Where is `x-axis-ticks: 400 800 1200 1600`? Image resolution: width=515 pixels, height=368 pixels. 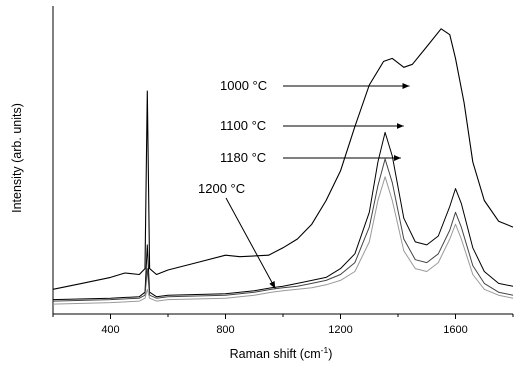 x-axis-ticks: 400 800 1200 1600 is located at coordinates (283, 325).